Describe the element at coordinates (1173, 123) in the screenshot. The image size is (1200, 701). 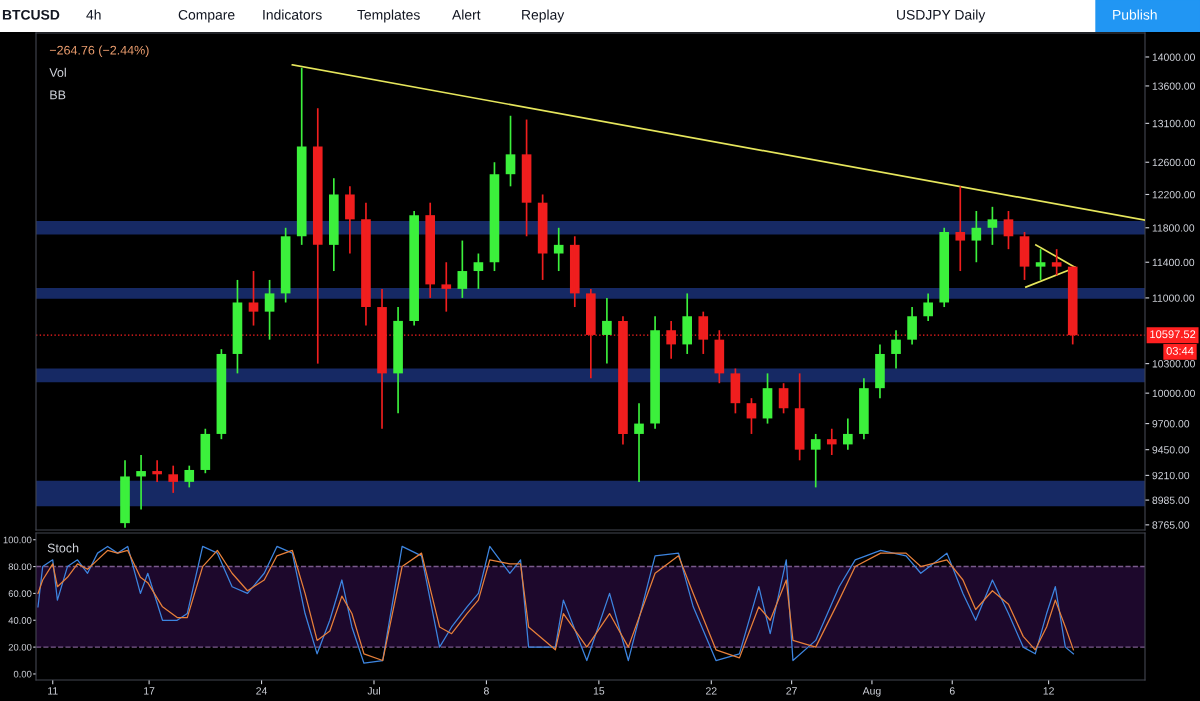
I see `y-tick-label: 13100.00` at that location.